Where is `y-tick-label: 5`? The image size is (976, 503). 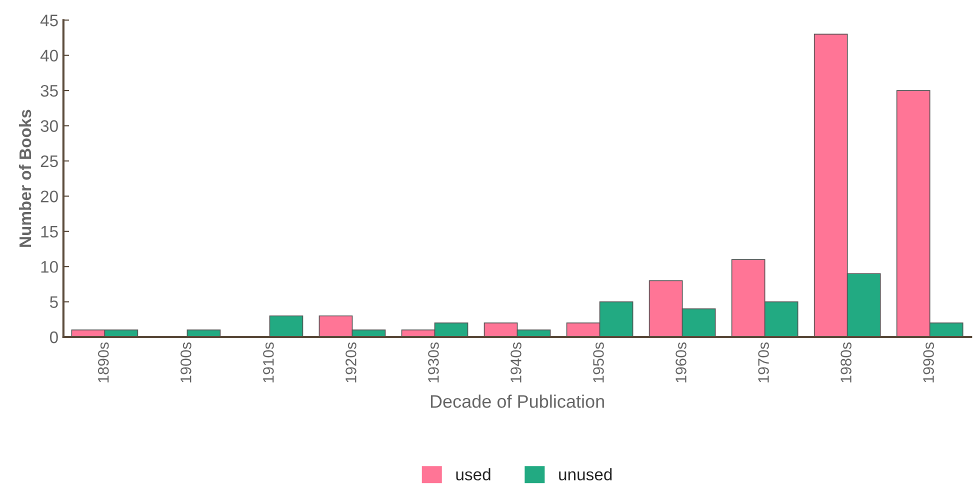
y-tick-label: 5 is located at coordinates (54, 302).